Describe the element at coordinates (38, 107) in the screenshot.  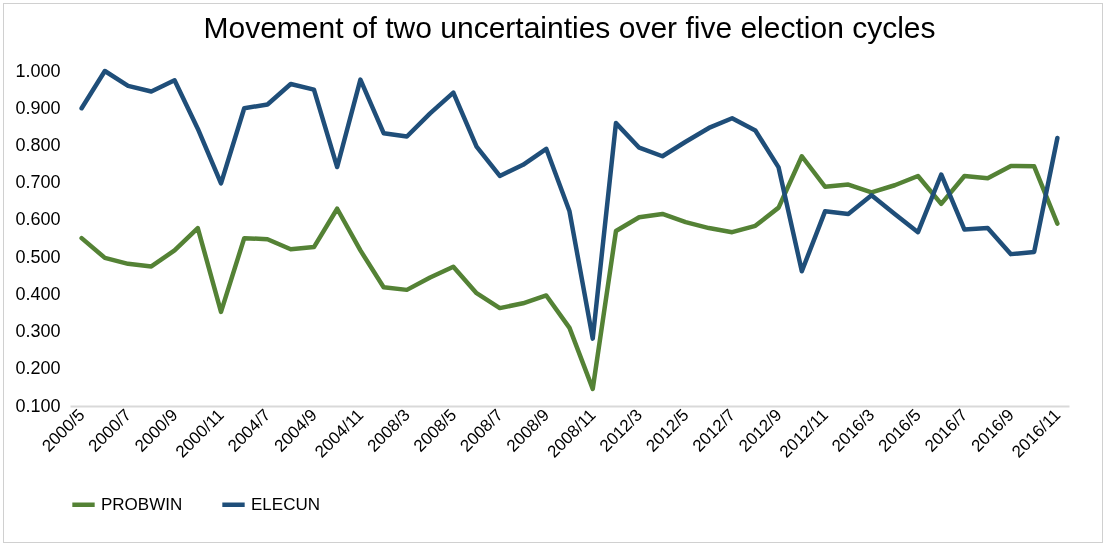
I see `y-tick-label: 0.900` at that location.